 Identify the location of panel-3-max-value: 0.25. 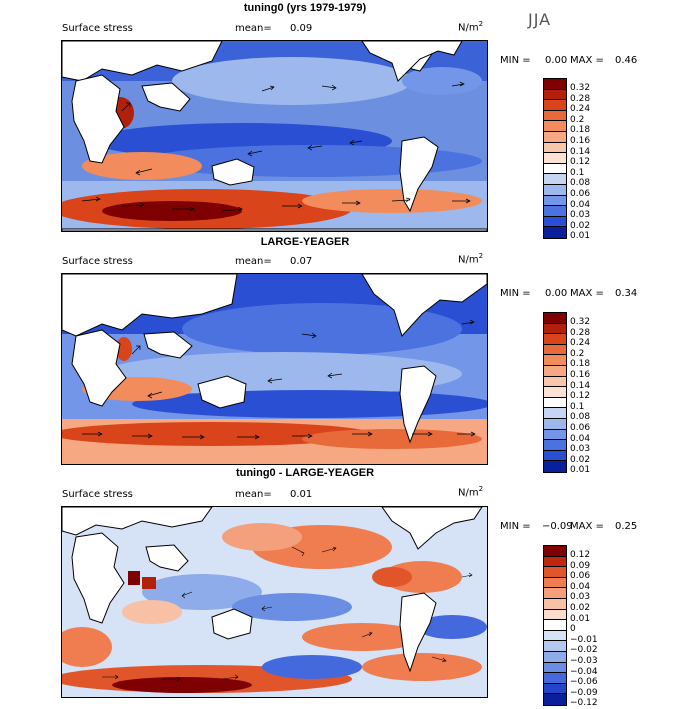
(626, 526).